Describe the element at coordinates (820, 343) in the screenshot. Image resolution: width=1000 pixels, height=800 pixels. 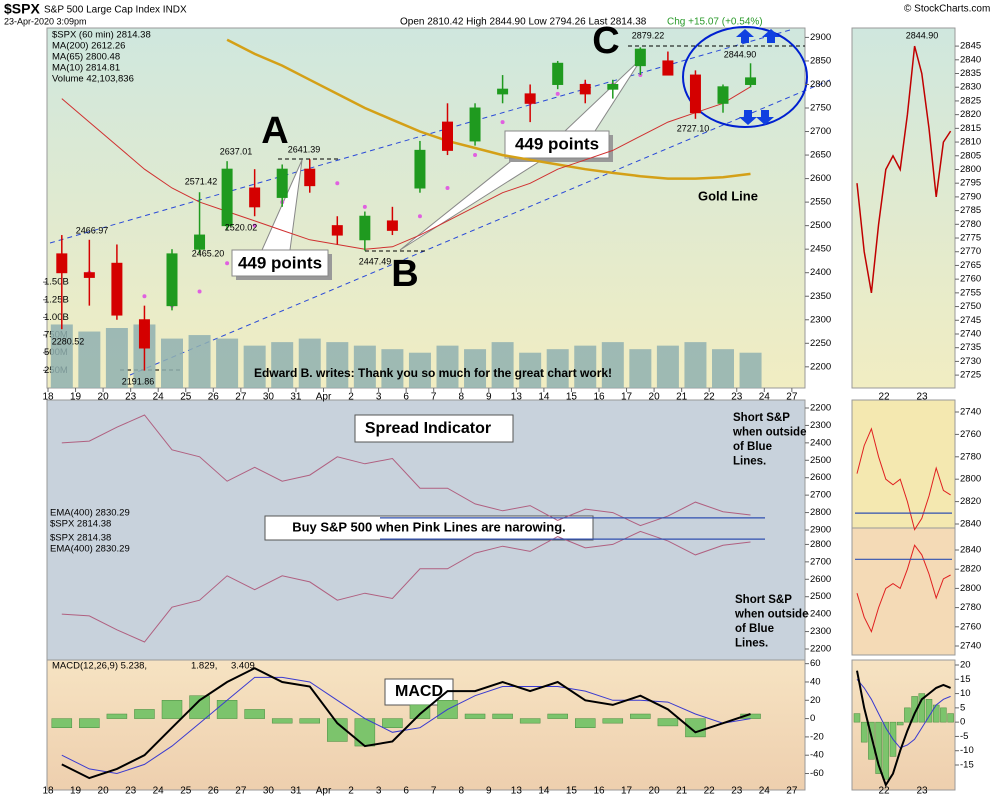
I see `y-tick-label: 2250` at that location.